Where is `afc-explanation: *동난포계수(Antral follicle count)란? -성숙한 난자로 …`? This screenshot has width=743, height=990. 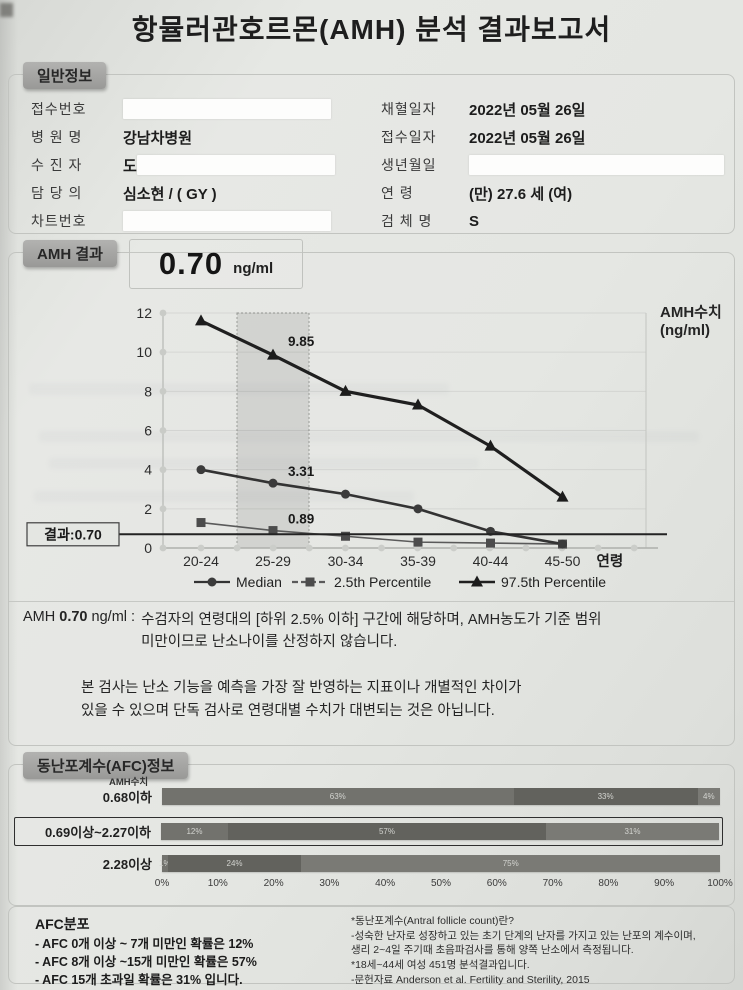
afc-explanation: *동난포계수(Antral follicle count)란? -성숙한 난자로 … is located at coordinates (536, 950).